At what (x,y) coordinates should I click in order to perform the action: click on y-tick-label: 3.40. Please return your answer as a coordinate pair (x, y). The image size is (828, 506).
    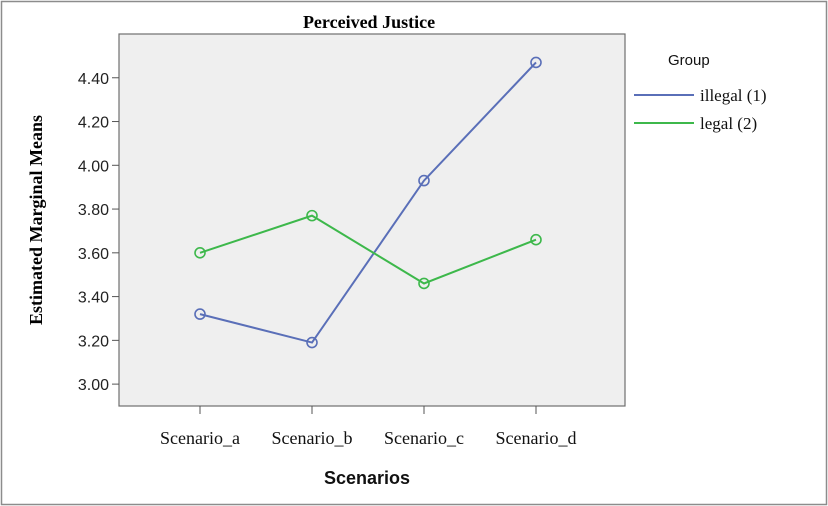
    Looking at the image, I should click on (93, 298).